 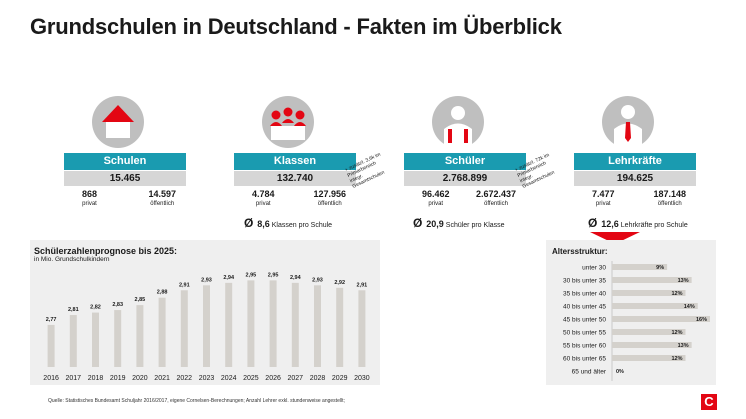 I want to click on oeffentlich-value: 127.956, so click(x=329, y=194).